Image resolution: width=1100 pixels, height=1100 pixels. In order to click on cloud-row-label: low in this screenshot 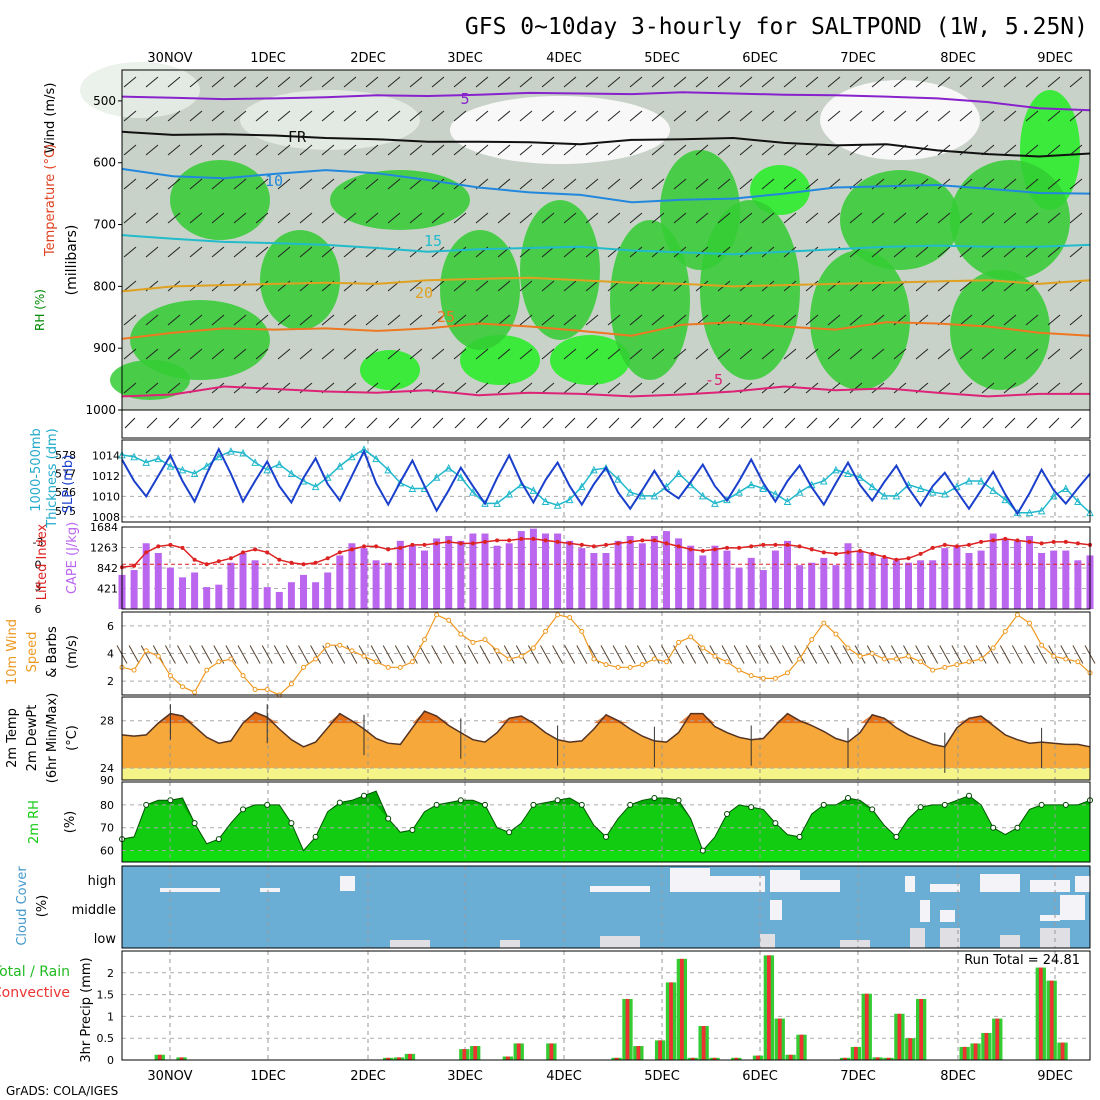, I will do `click(105, 939)`.